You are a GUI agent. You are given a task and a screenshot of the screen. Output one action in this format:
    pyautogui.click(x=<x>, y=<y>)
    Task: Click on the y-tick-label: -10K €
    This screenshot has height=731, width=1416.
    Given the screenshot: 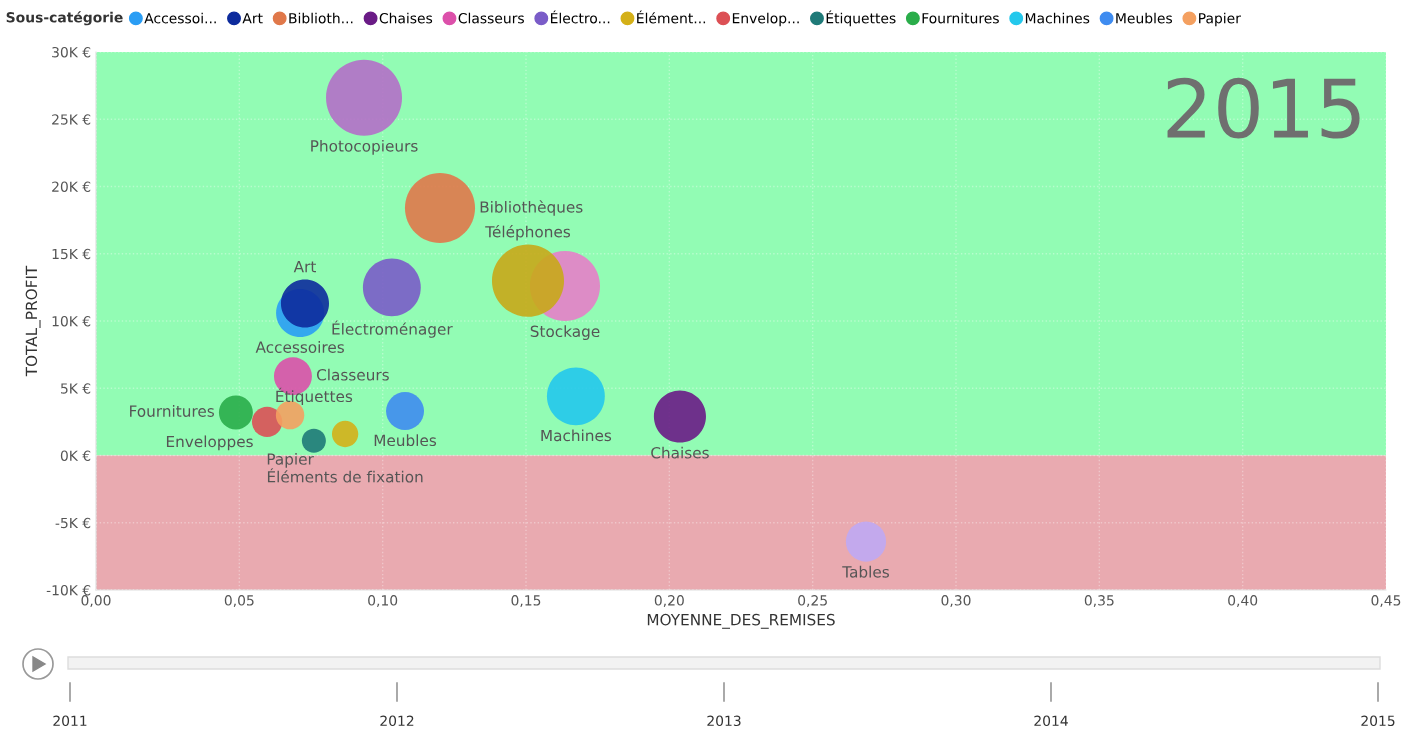 What is the action you would take?
    pyautogui.click(x=68, y=590)
    